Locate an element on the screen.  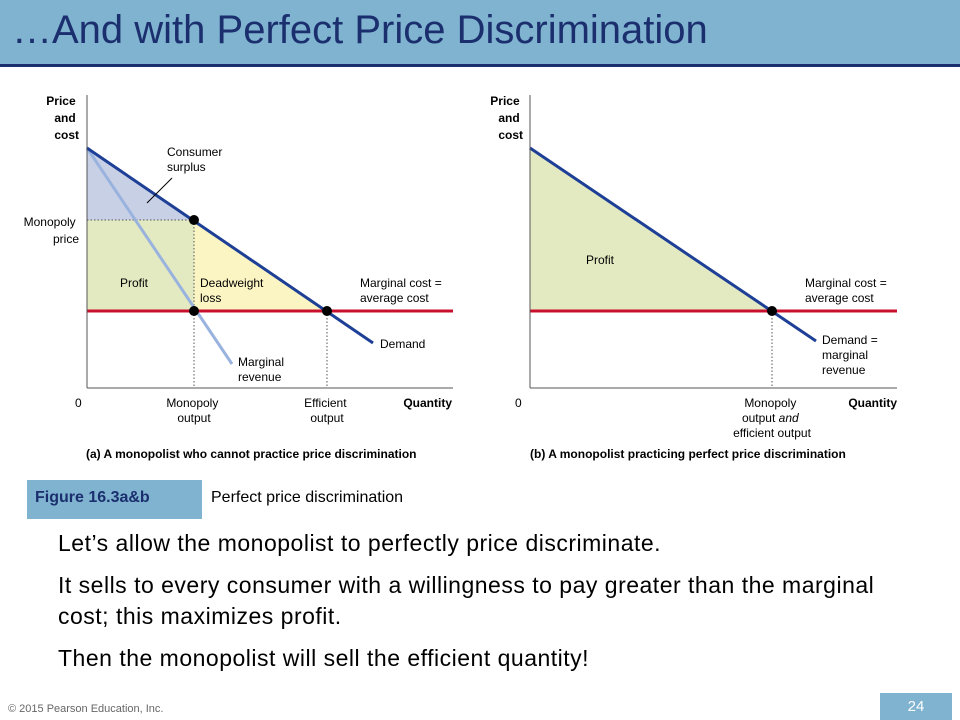
consumer-surplus-pointer is located at coordinates (159, 190).